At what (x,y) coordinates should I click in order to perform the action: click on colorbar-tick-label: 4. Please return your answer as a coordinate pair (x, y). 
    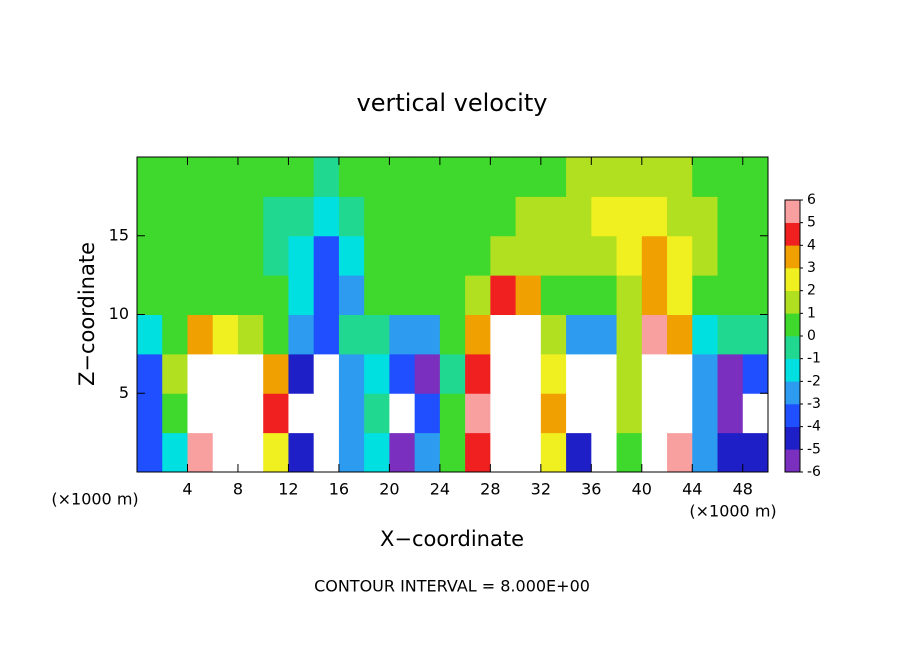
    Looking at the image, I should click on (811, 245).